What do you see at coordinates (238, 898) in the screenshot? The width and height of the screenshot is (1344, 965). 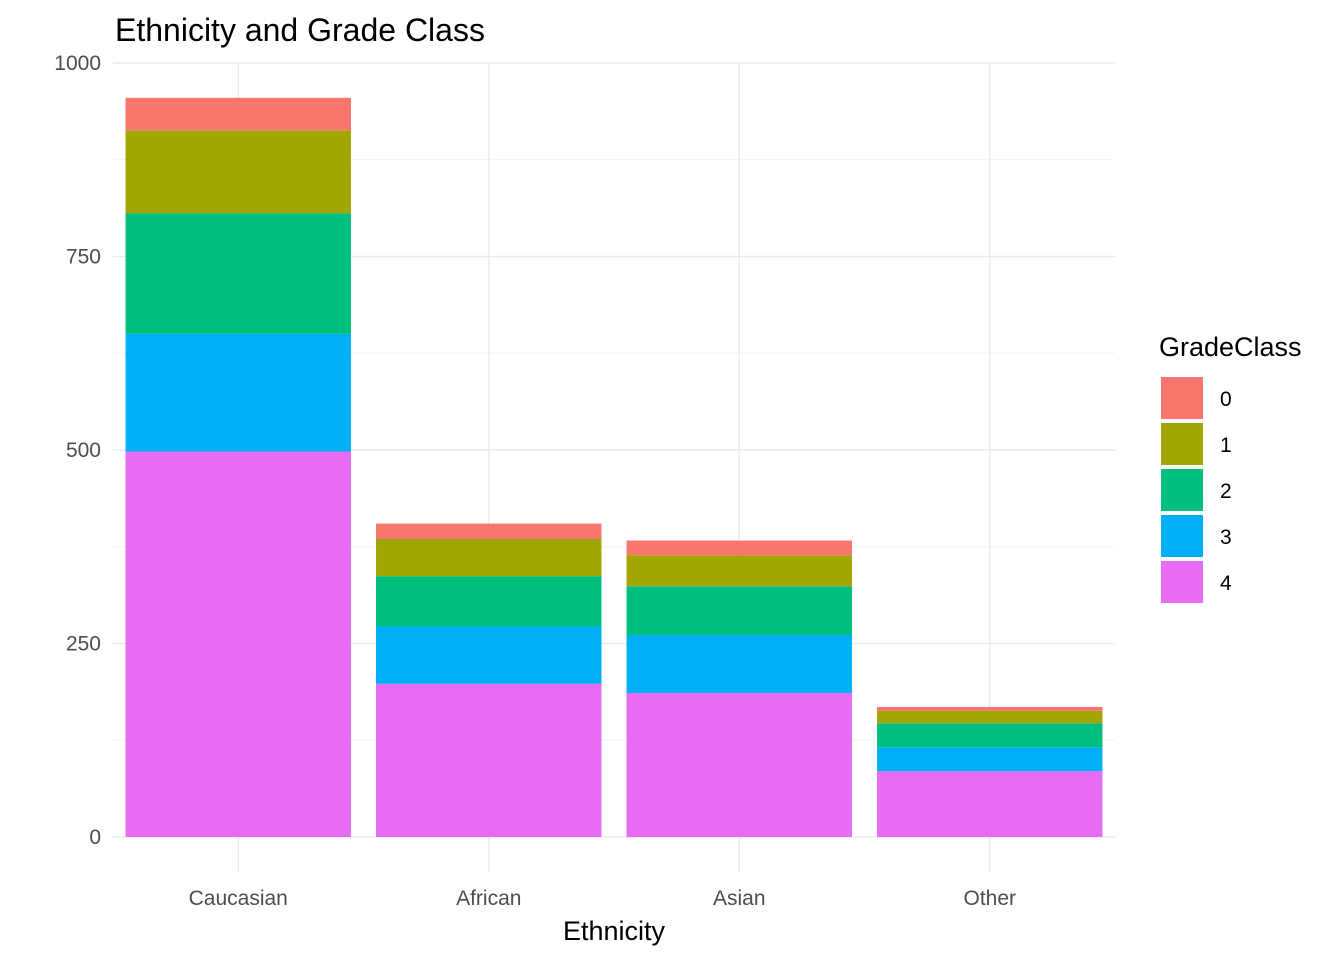 I see `x-tick-label: Caucasian` at bounding box center [238, 898].